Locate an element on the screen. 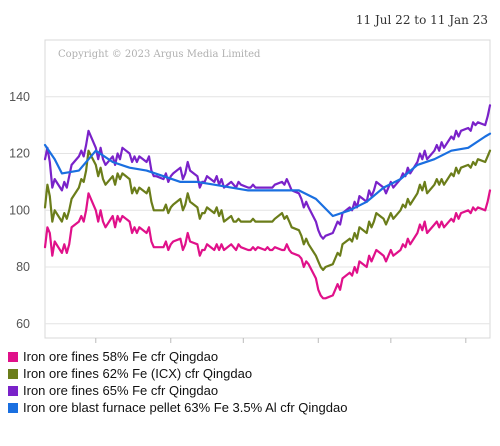 This screenshot has height=446, width=500. legend-item: Iron ore fines 58% Fe cfr Qingdao is located at coordinates (177, 356).